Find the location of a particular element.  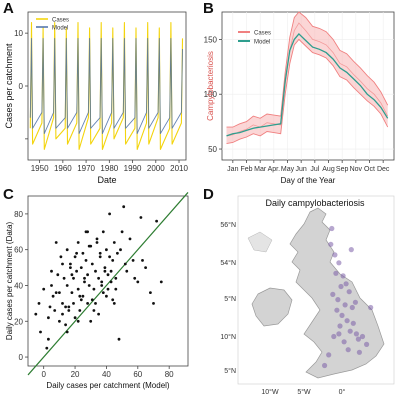

y-axis-label-a: Cases per catchment is located at coordinates (9, 86).